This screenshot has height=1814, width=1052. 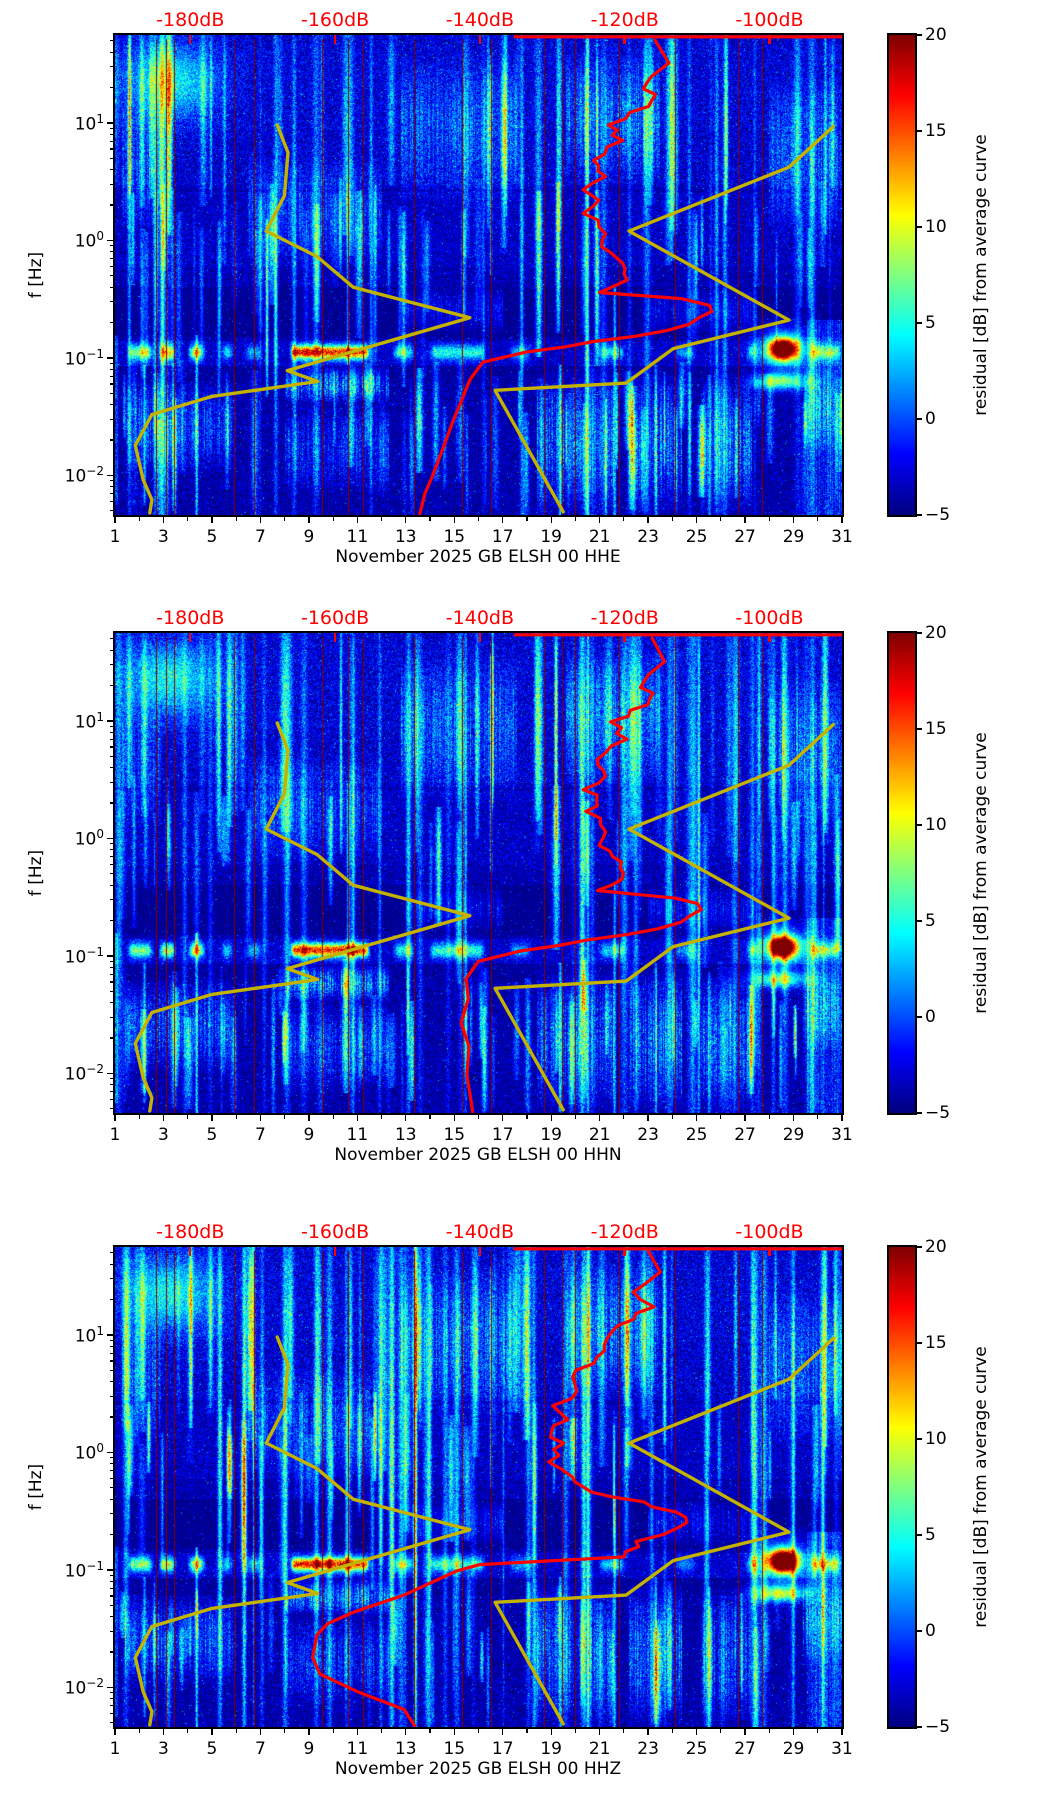 I want to click on colorbar-tick-label: 20, so click(x=936, y=1247).